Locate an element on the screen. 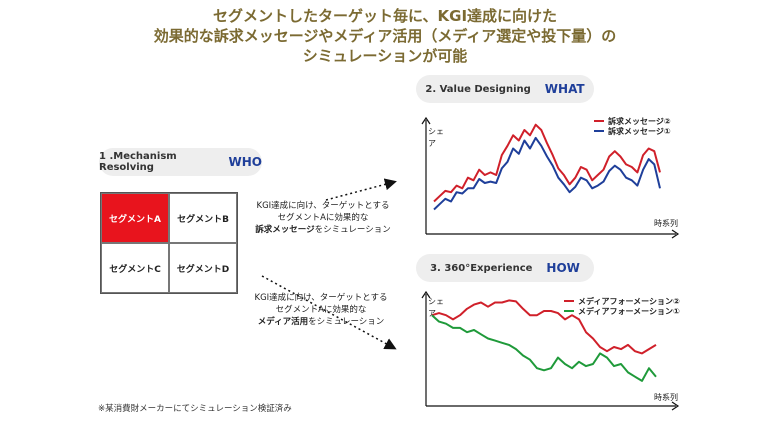 The width and height of the screenshot is (770, 433). value-keyword: WHAT is located at coordinates (564, 89).